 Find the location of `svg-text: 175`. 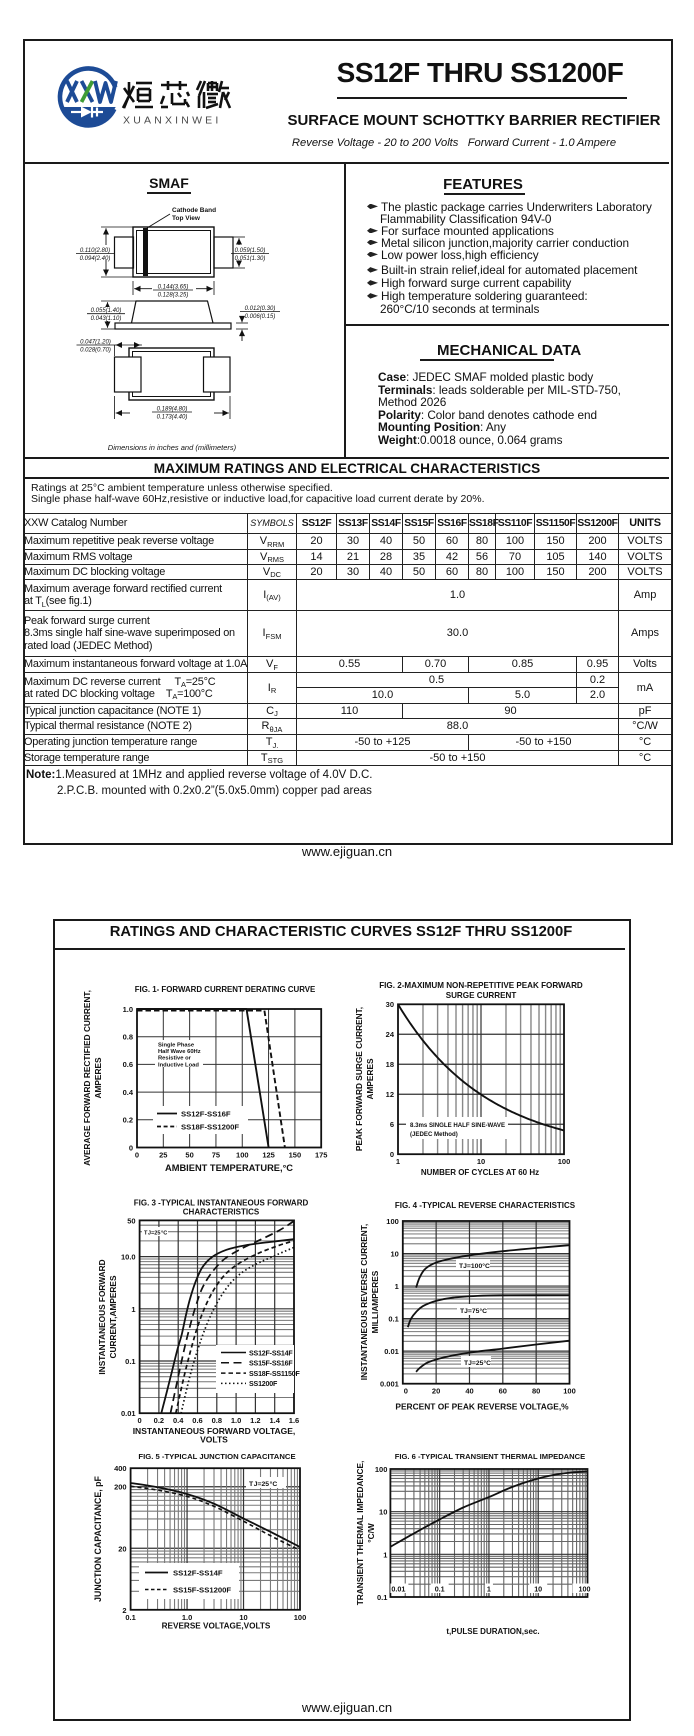

svg-text: 175 is located at coordinates (321, 1155).